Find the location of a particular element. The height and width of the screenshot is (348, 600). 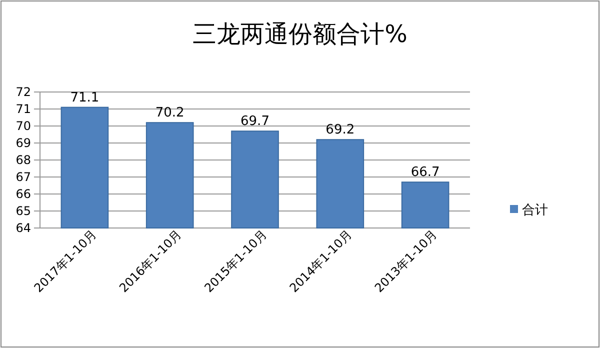

legend-label: 合计 is located at coordinates (535, 210).